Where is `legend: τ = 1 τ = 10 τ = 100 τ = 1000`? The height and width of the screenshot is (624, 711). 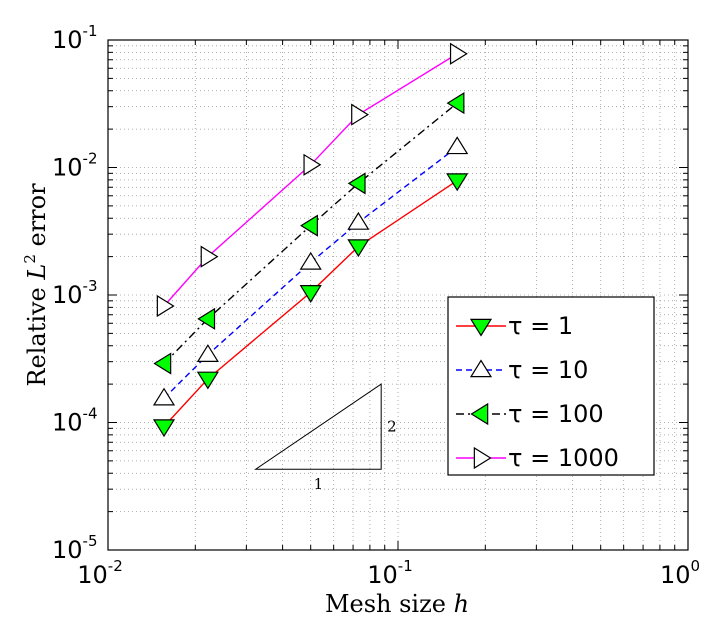 legend: τ = 1 τ = 10 τ = 100 τ = 1000 is located at coordinates (551, 386).